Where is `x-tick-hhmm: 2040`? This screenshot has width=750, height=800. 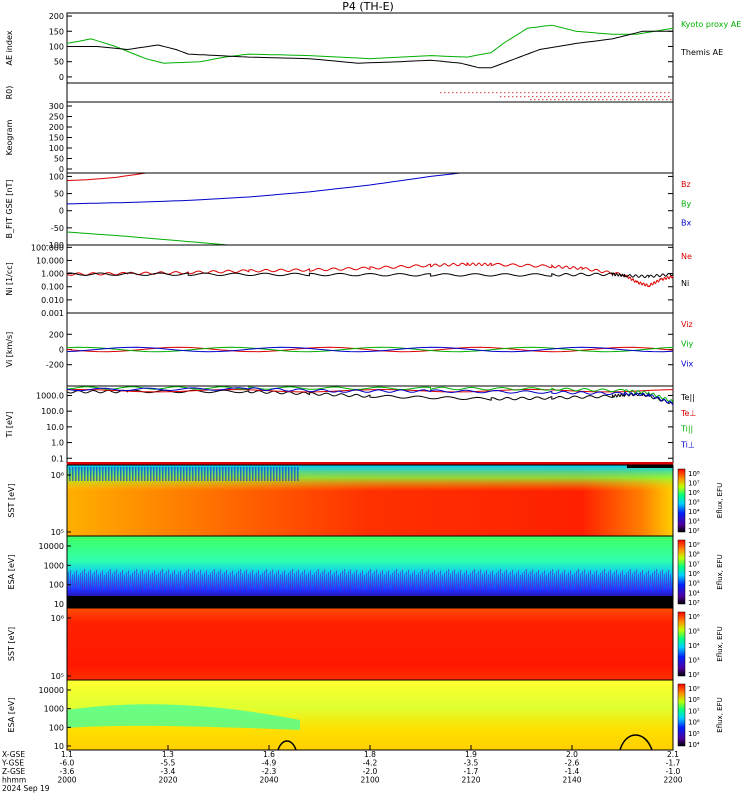
x-tick-hhmm: 2040 is located at coordinates (268, 780).